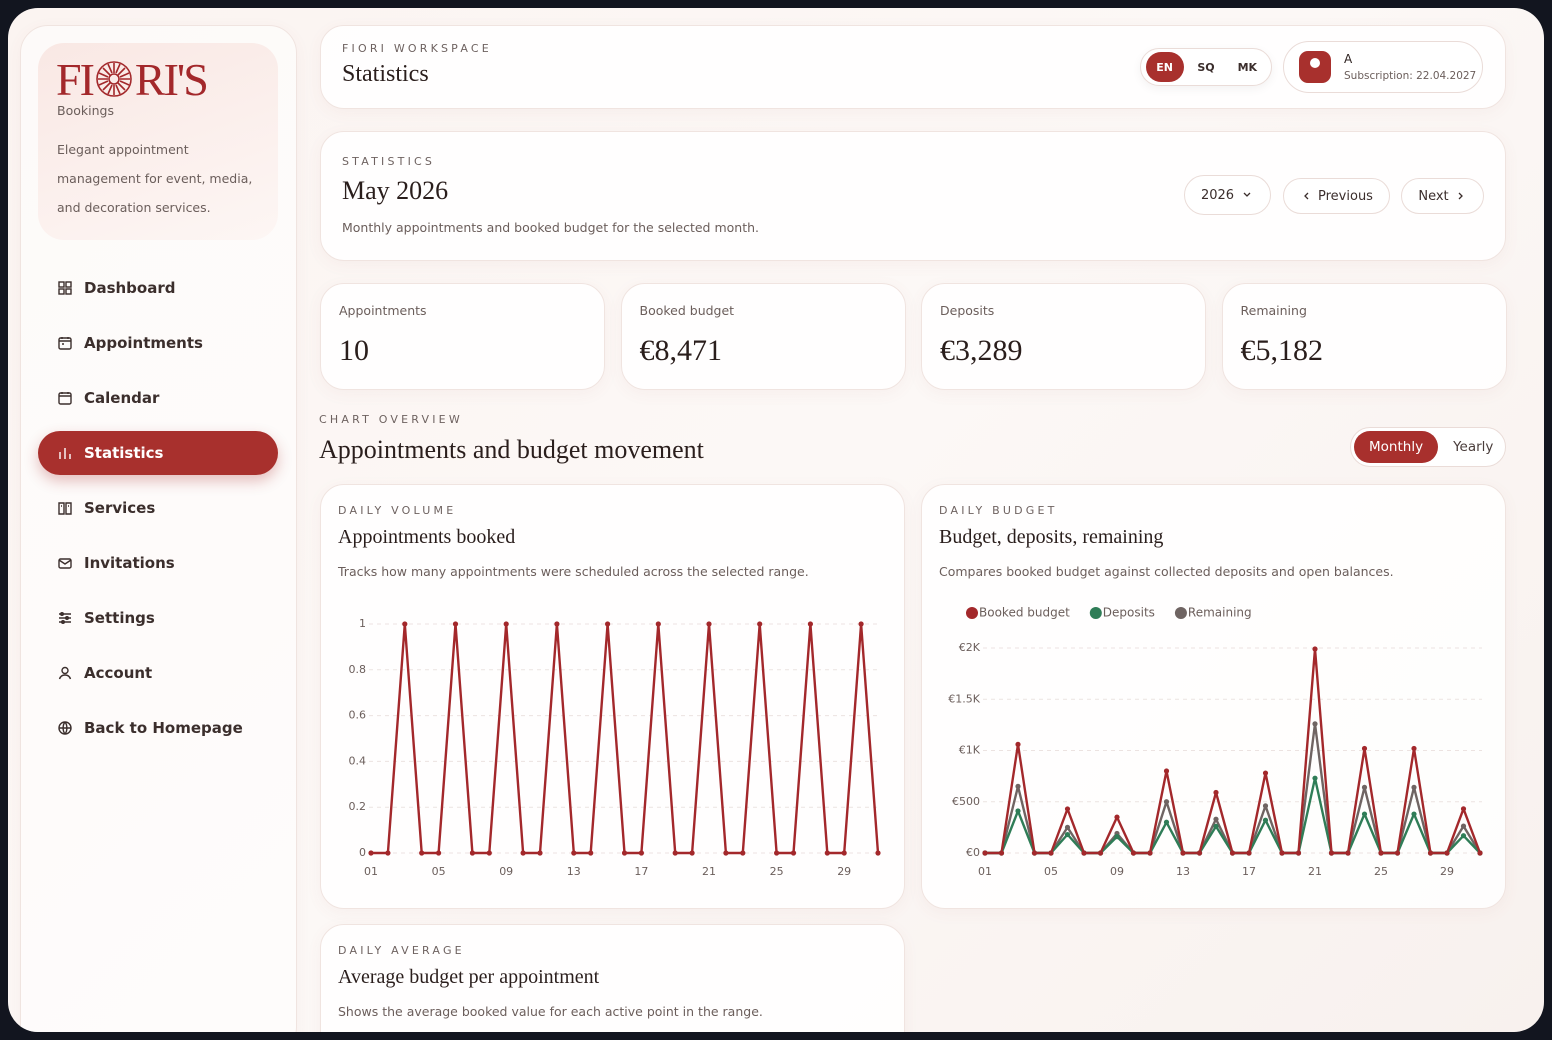 This screenshot has height=1040, width=1552. Describe the element at coordinates (163, 728) in the screenshot. I see `nav-label: Back to Homepage` at that location.